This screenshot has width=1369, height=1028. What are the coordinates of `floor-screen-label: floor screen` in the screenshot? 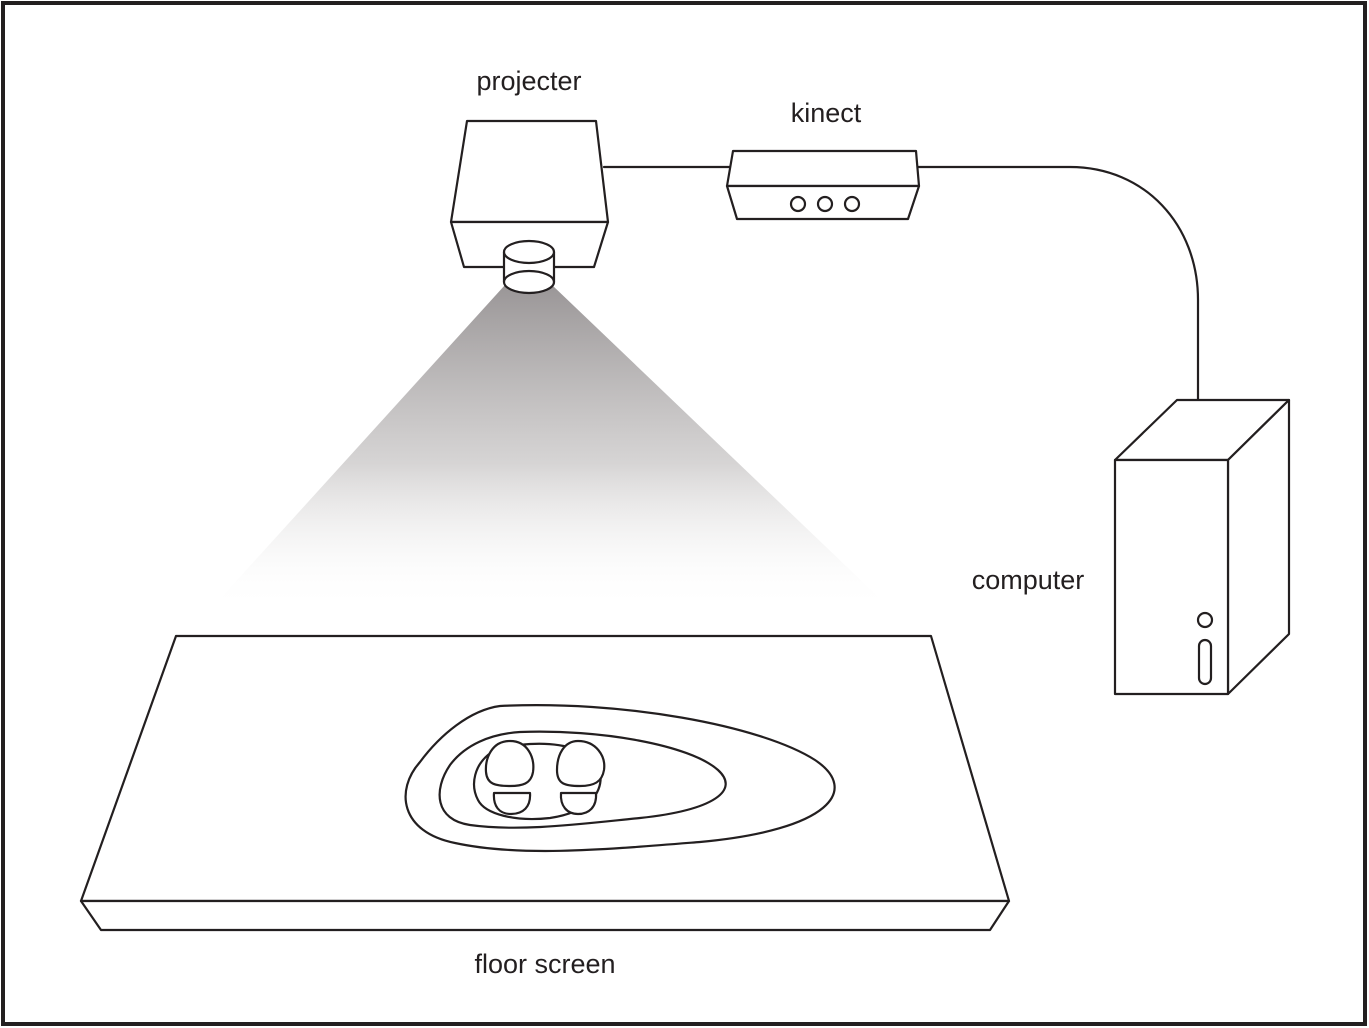 It's located at (544, 964).